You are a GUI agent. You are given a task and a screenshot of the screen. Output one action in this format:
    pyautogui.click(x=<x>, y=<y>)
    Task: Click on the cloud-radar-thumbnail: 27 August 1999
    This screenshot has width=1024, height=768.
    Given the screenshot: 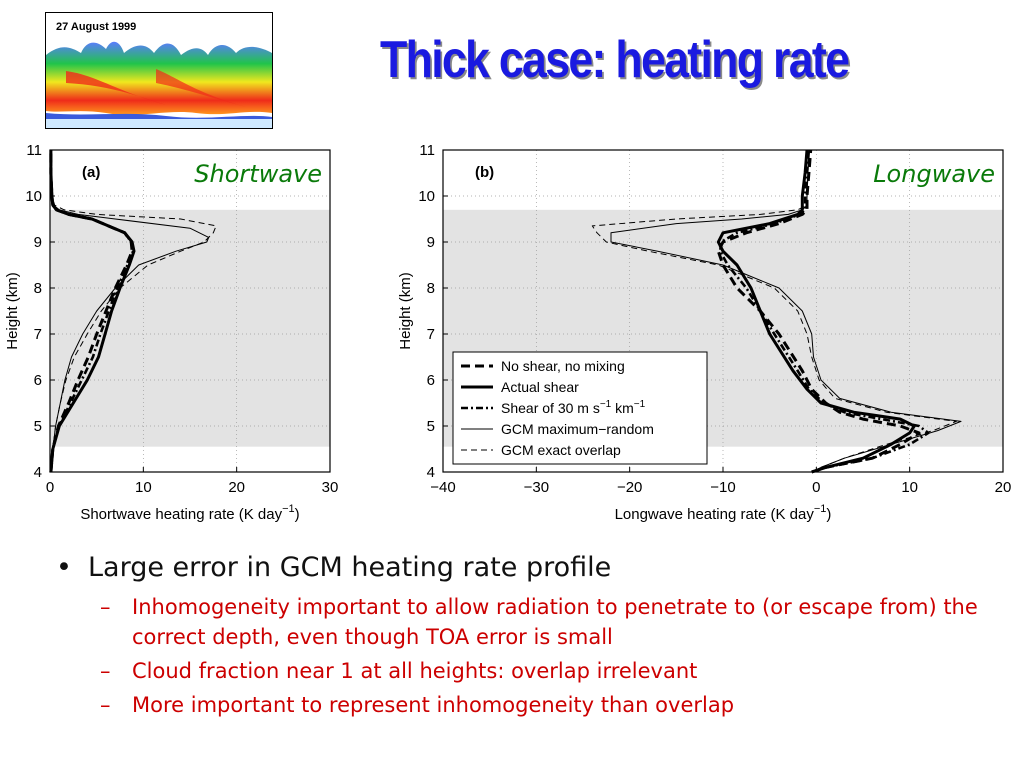 What is the action you would take?
    pyautogui.click(x=159, y=70)
    